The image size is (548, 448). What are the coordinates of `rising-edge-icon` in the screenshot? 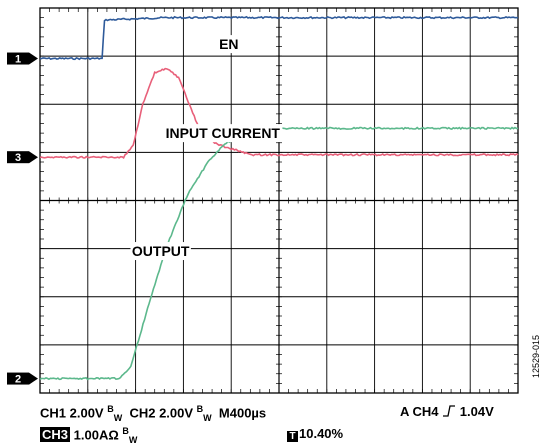 It's located at (449, 411).